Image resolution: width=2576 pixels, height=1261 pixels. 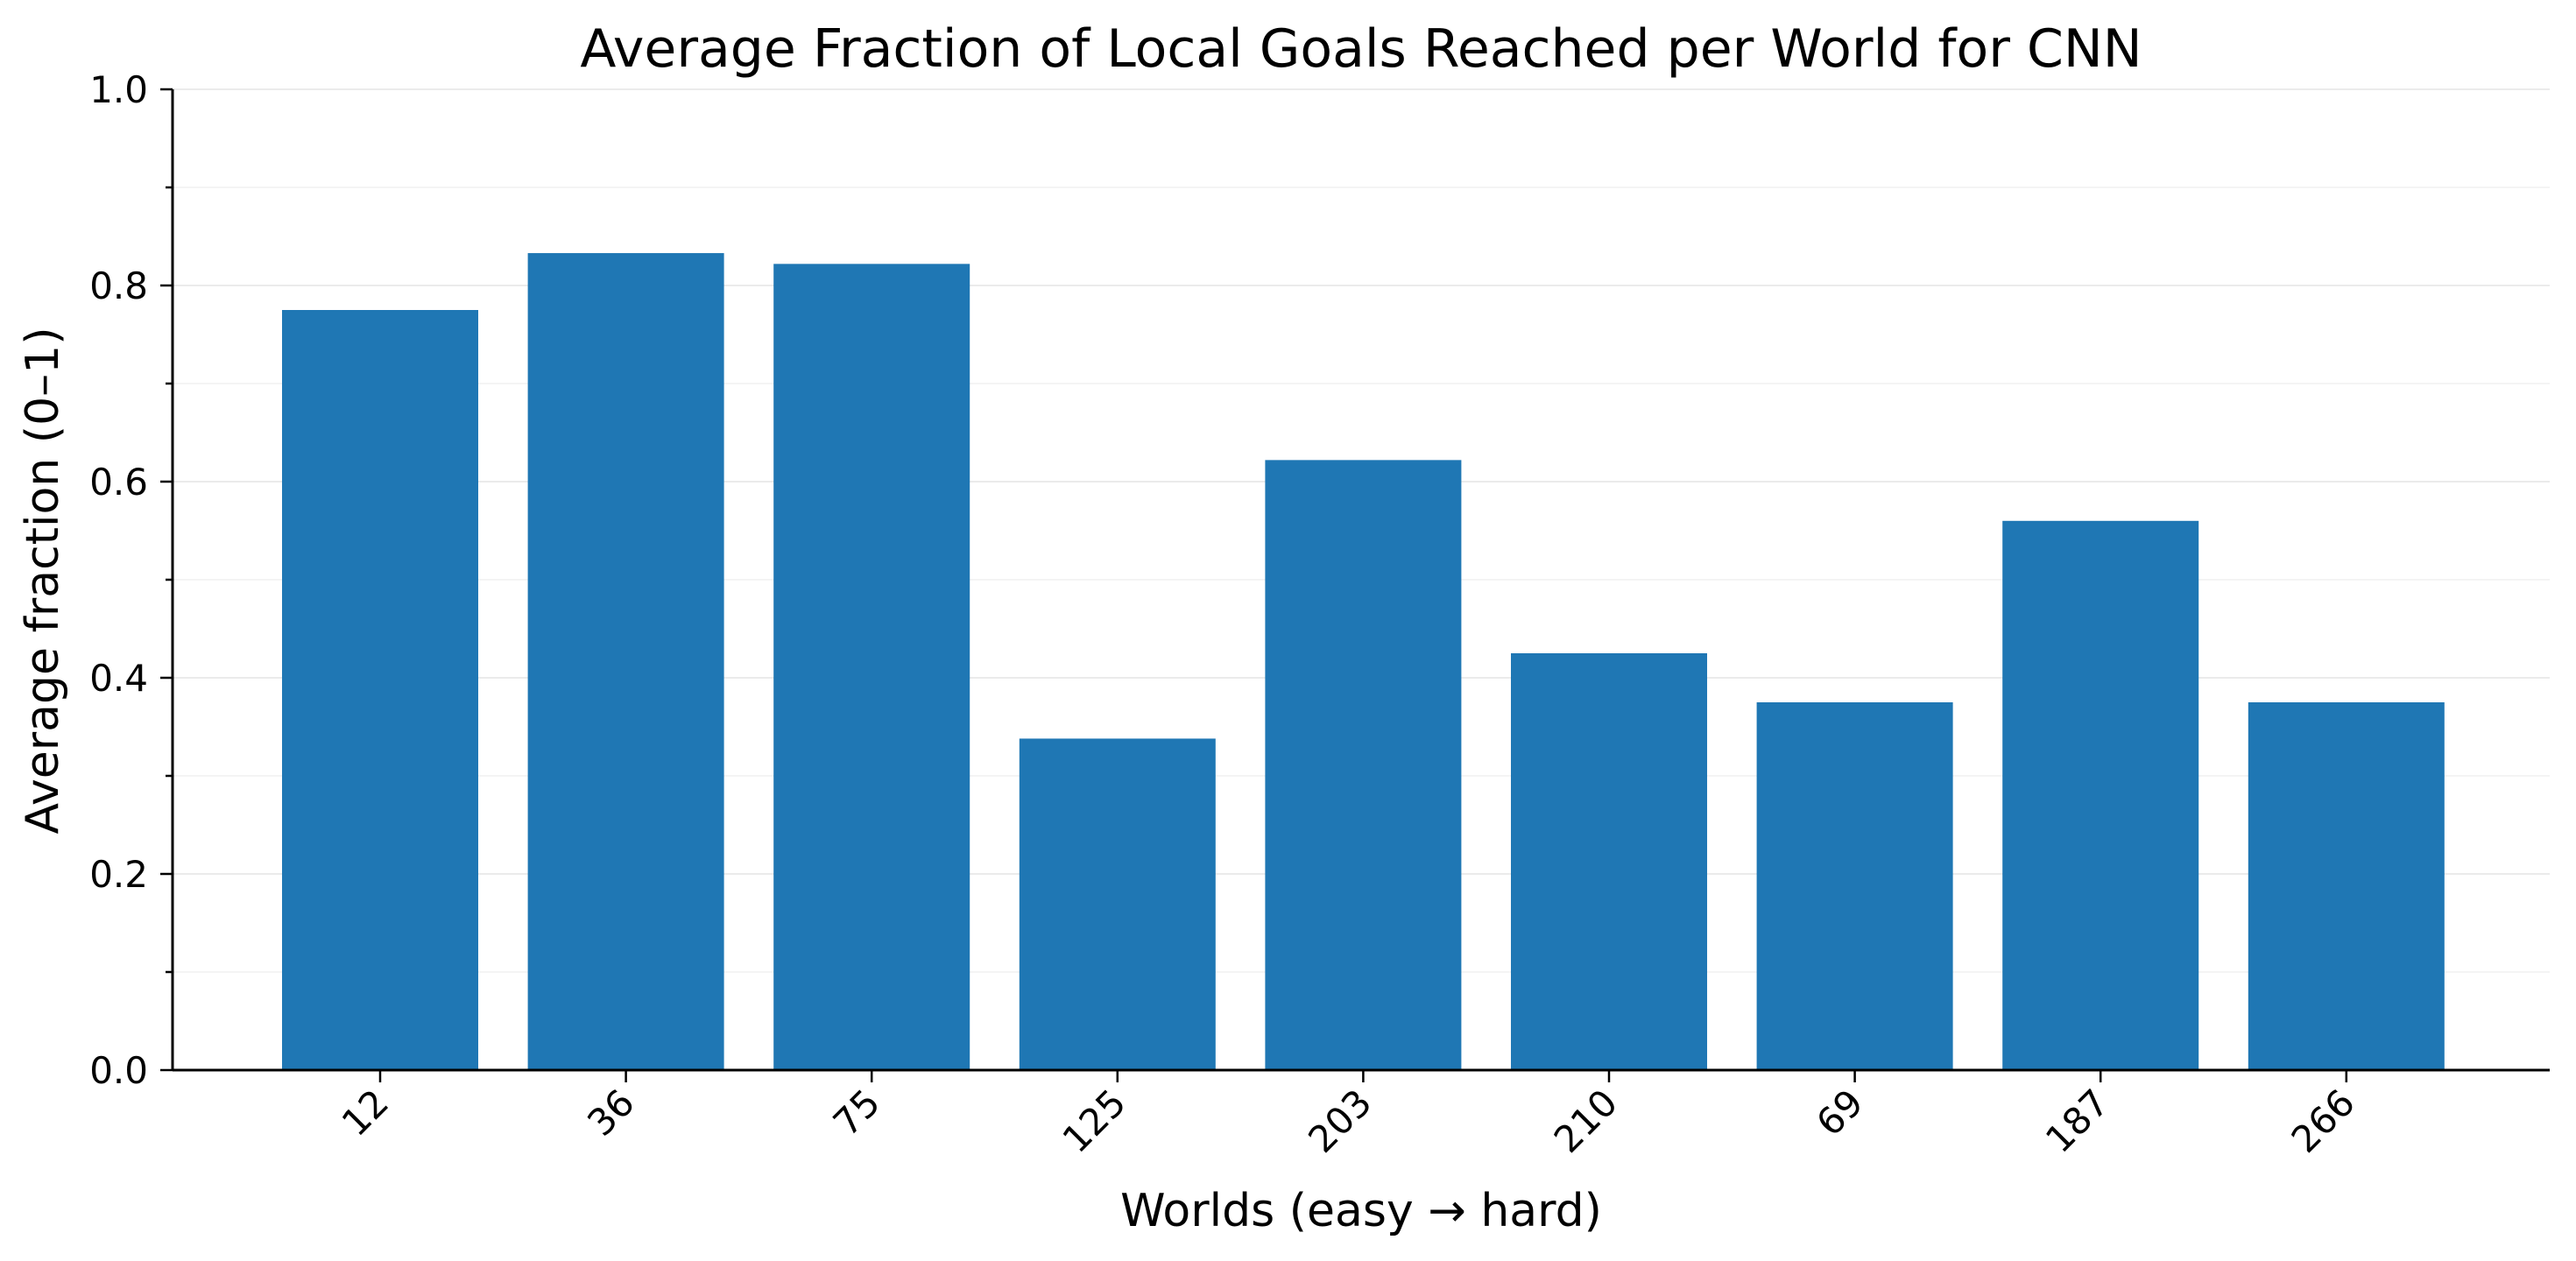 I want to click on x-tick-label: 75, so click(x=856, y=1112).